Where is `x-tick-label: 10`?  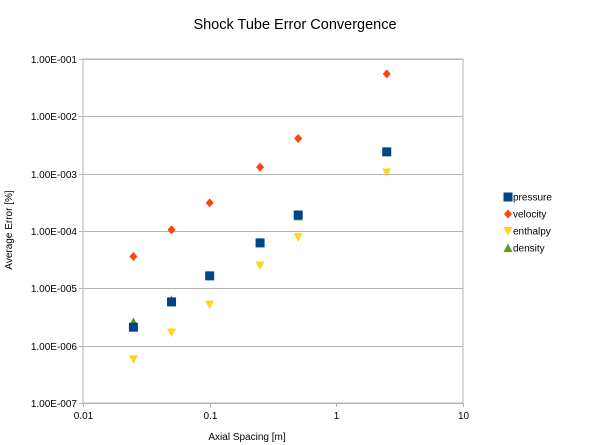
x-tick-label: 10 is located at coordinates (464, 416).